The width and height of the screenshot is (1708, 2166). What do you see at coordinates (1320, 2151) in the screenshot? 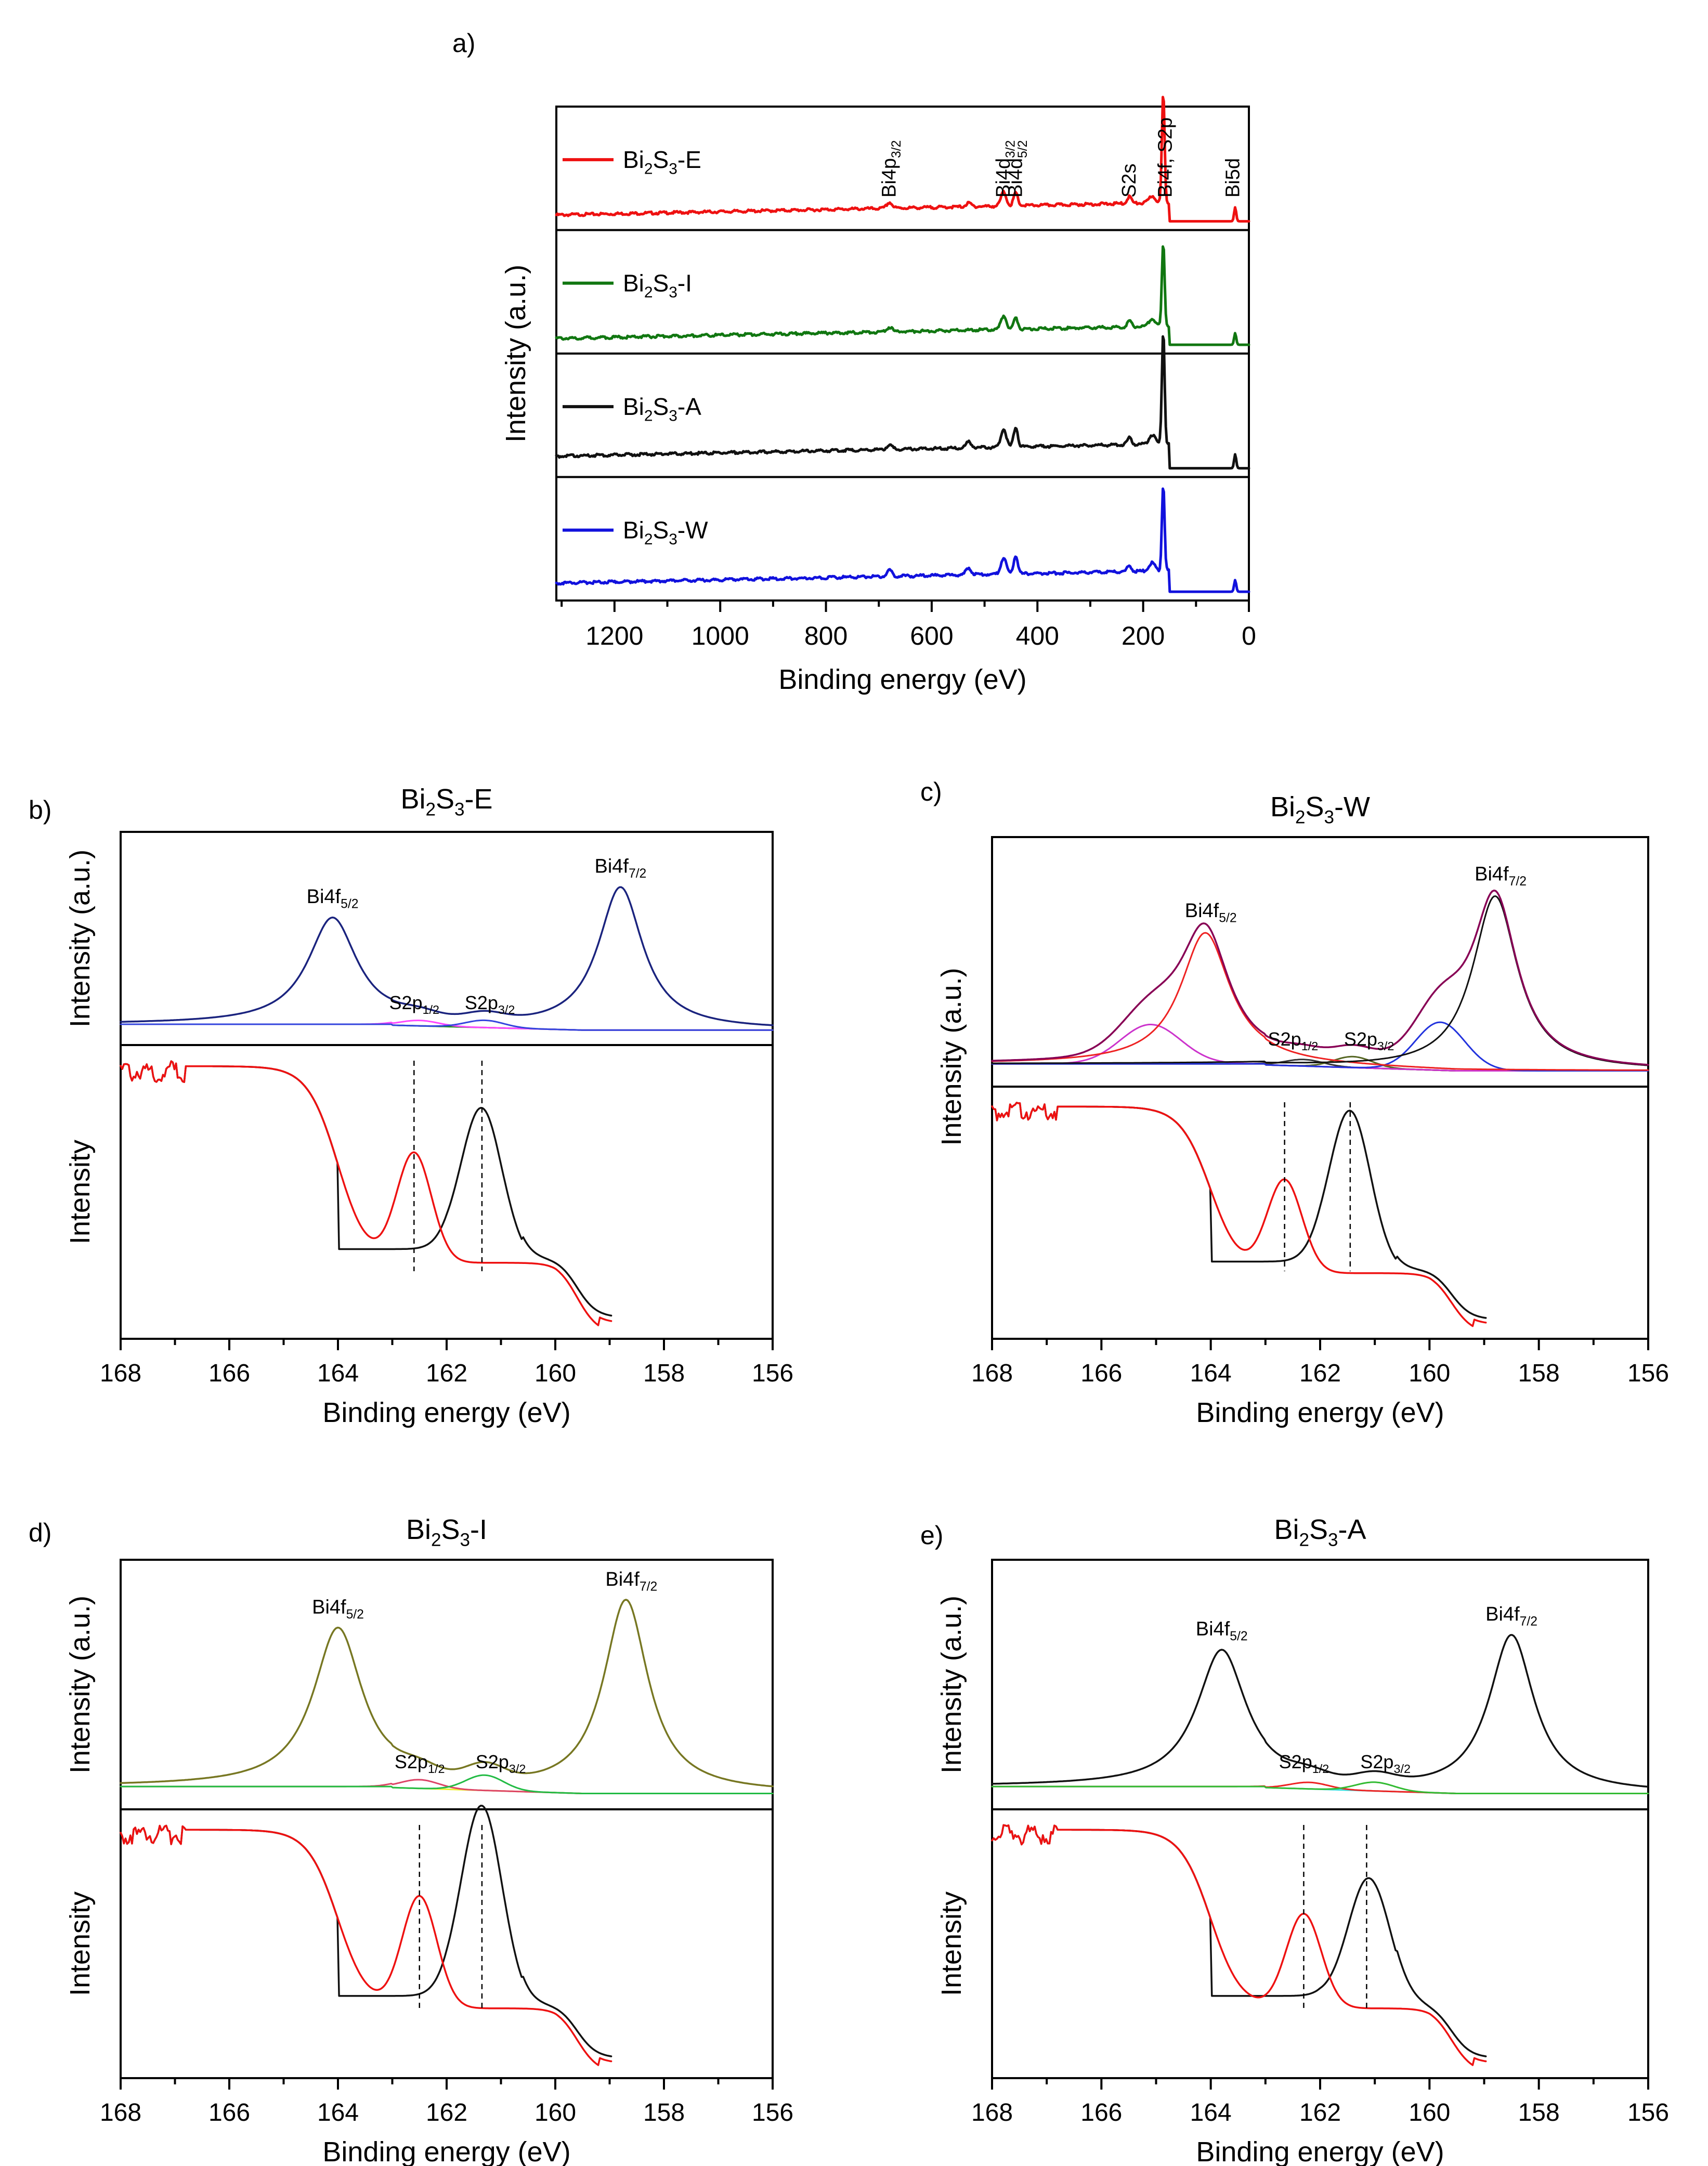
I see `x-axis-label-e: Binding energy (eV)` at bounding box center [1320, 2151].